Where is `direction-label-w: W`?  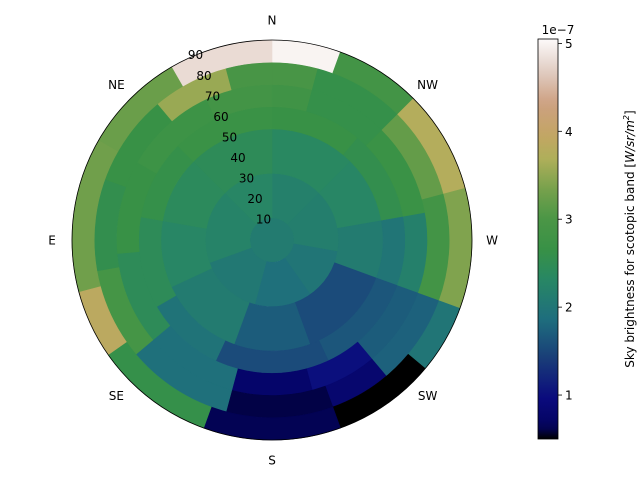 direction-label-w: W is located at coordinates (492, 241).